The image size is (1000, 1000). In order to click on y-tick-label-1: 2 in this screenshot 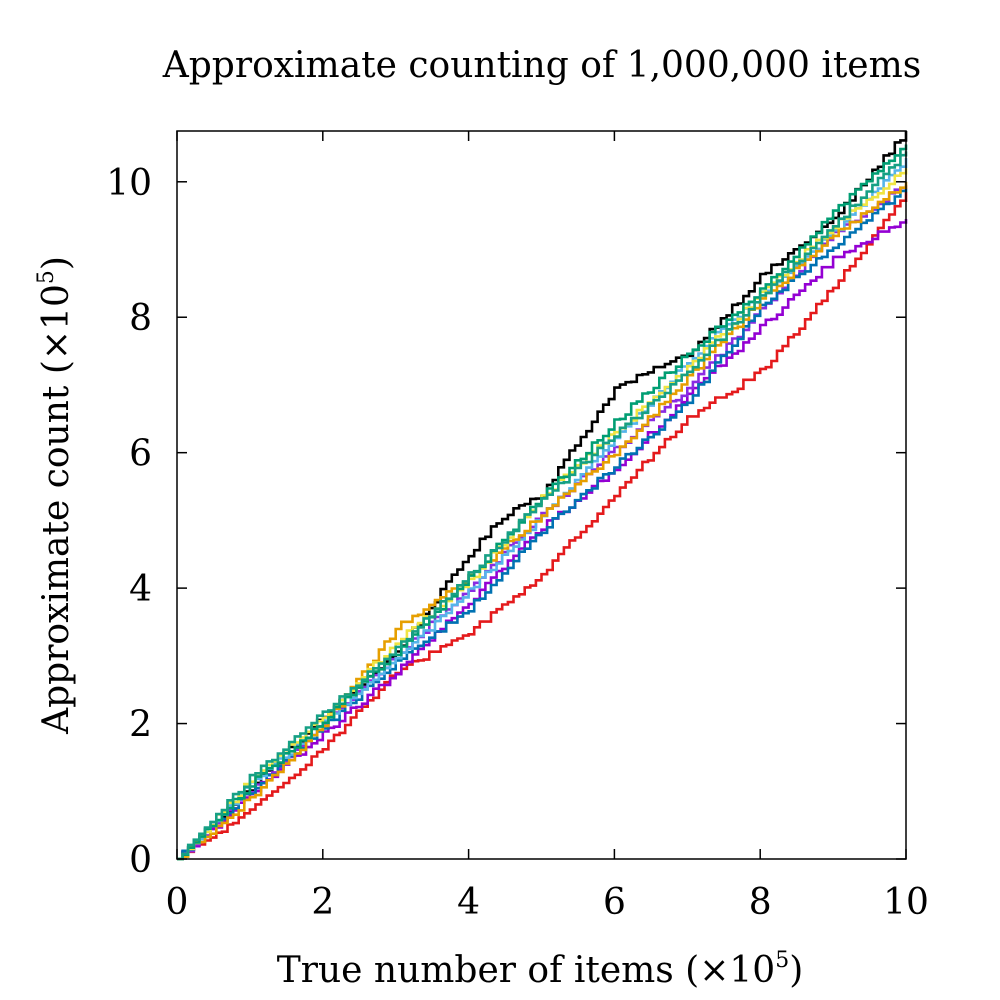, I will do `click(140, 725)`.